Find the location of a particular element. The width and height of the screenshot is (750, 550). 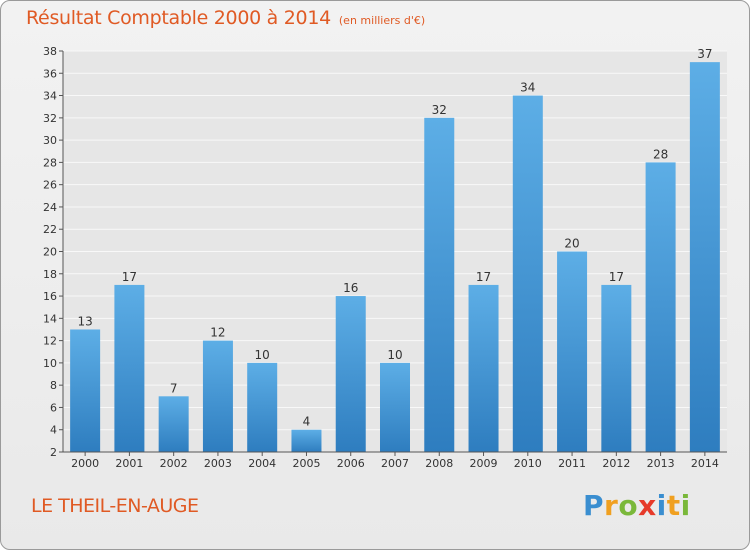

x-tick-label: 2010 is located at coordinates (528, 463).